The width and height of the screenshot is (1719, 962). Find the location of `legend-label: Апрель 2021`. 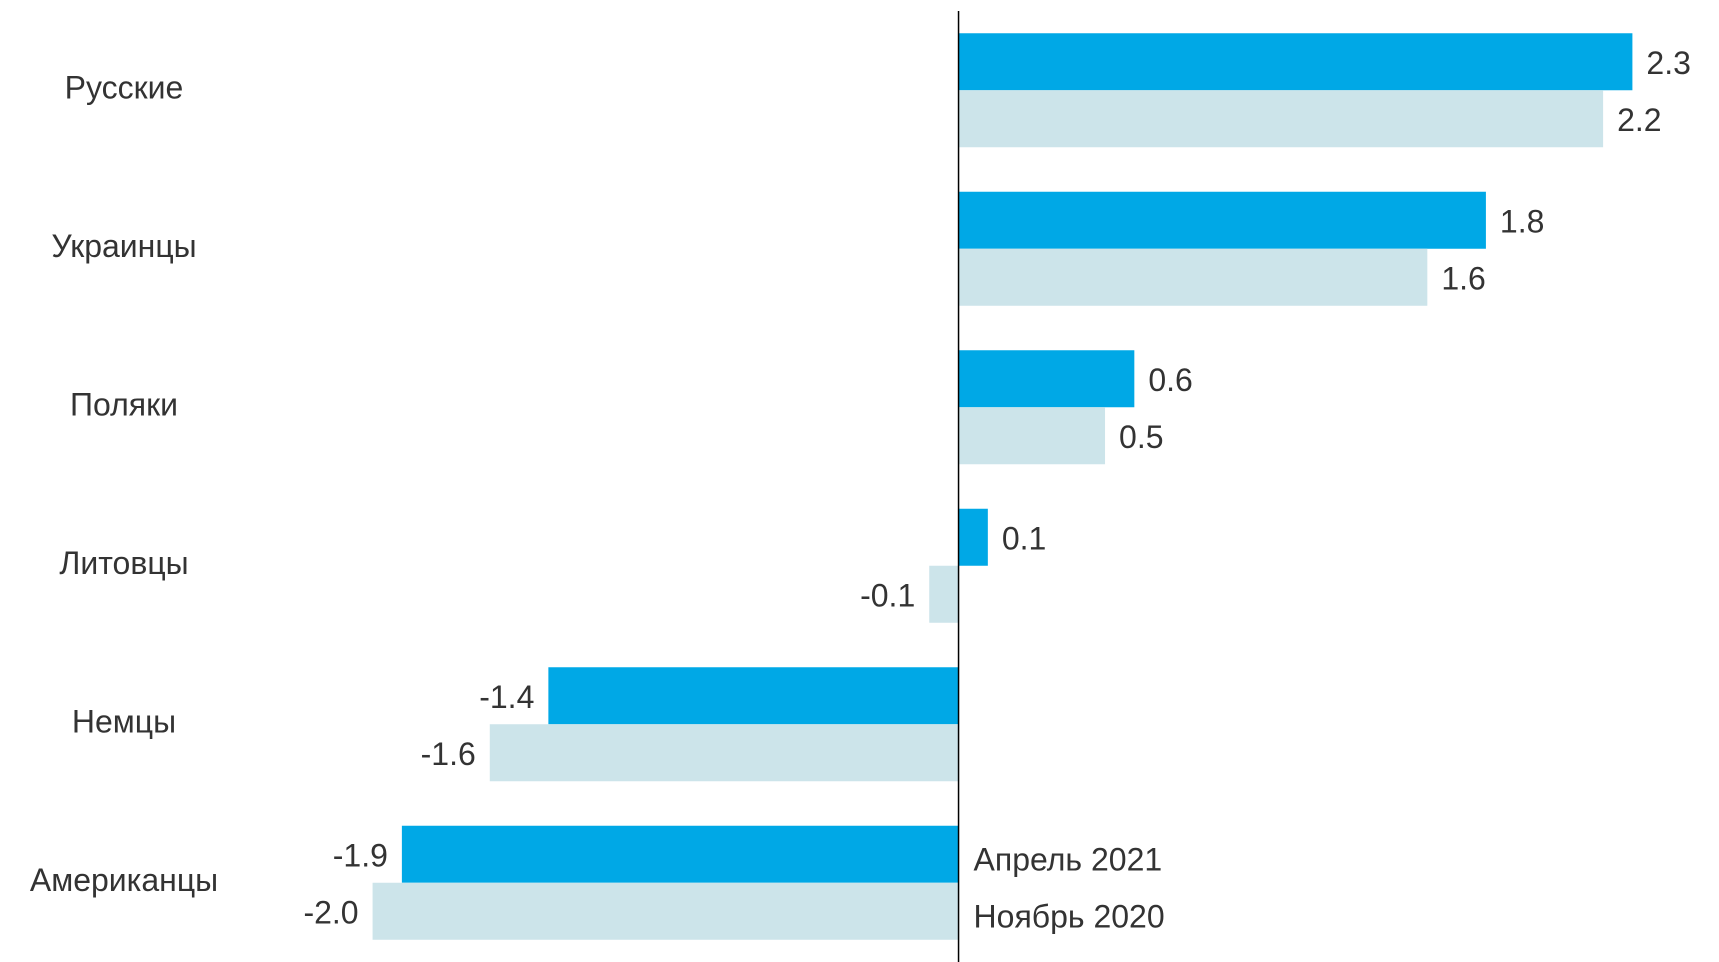

legend-label: Апрель 2021 is located at coordinates (1068, 860).